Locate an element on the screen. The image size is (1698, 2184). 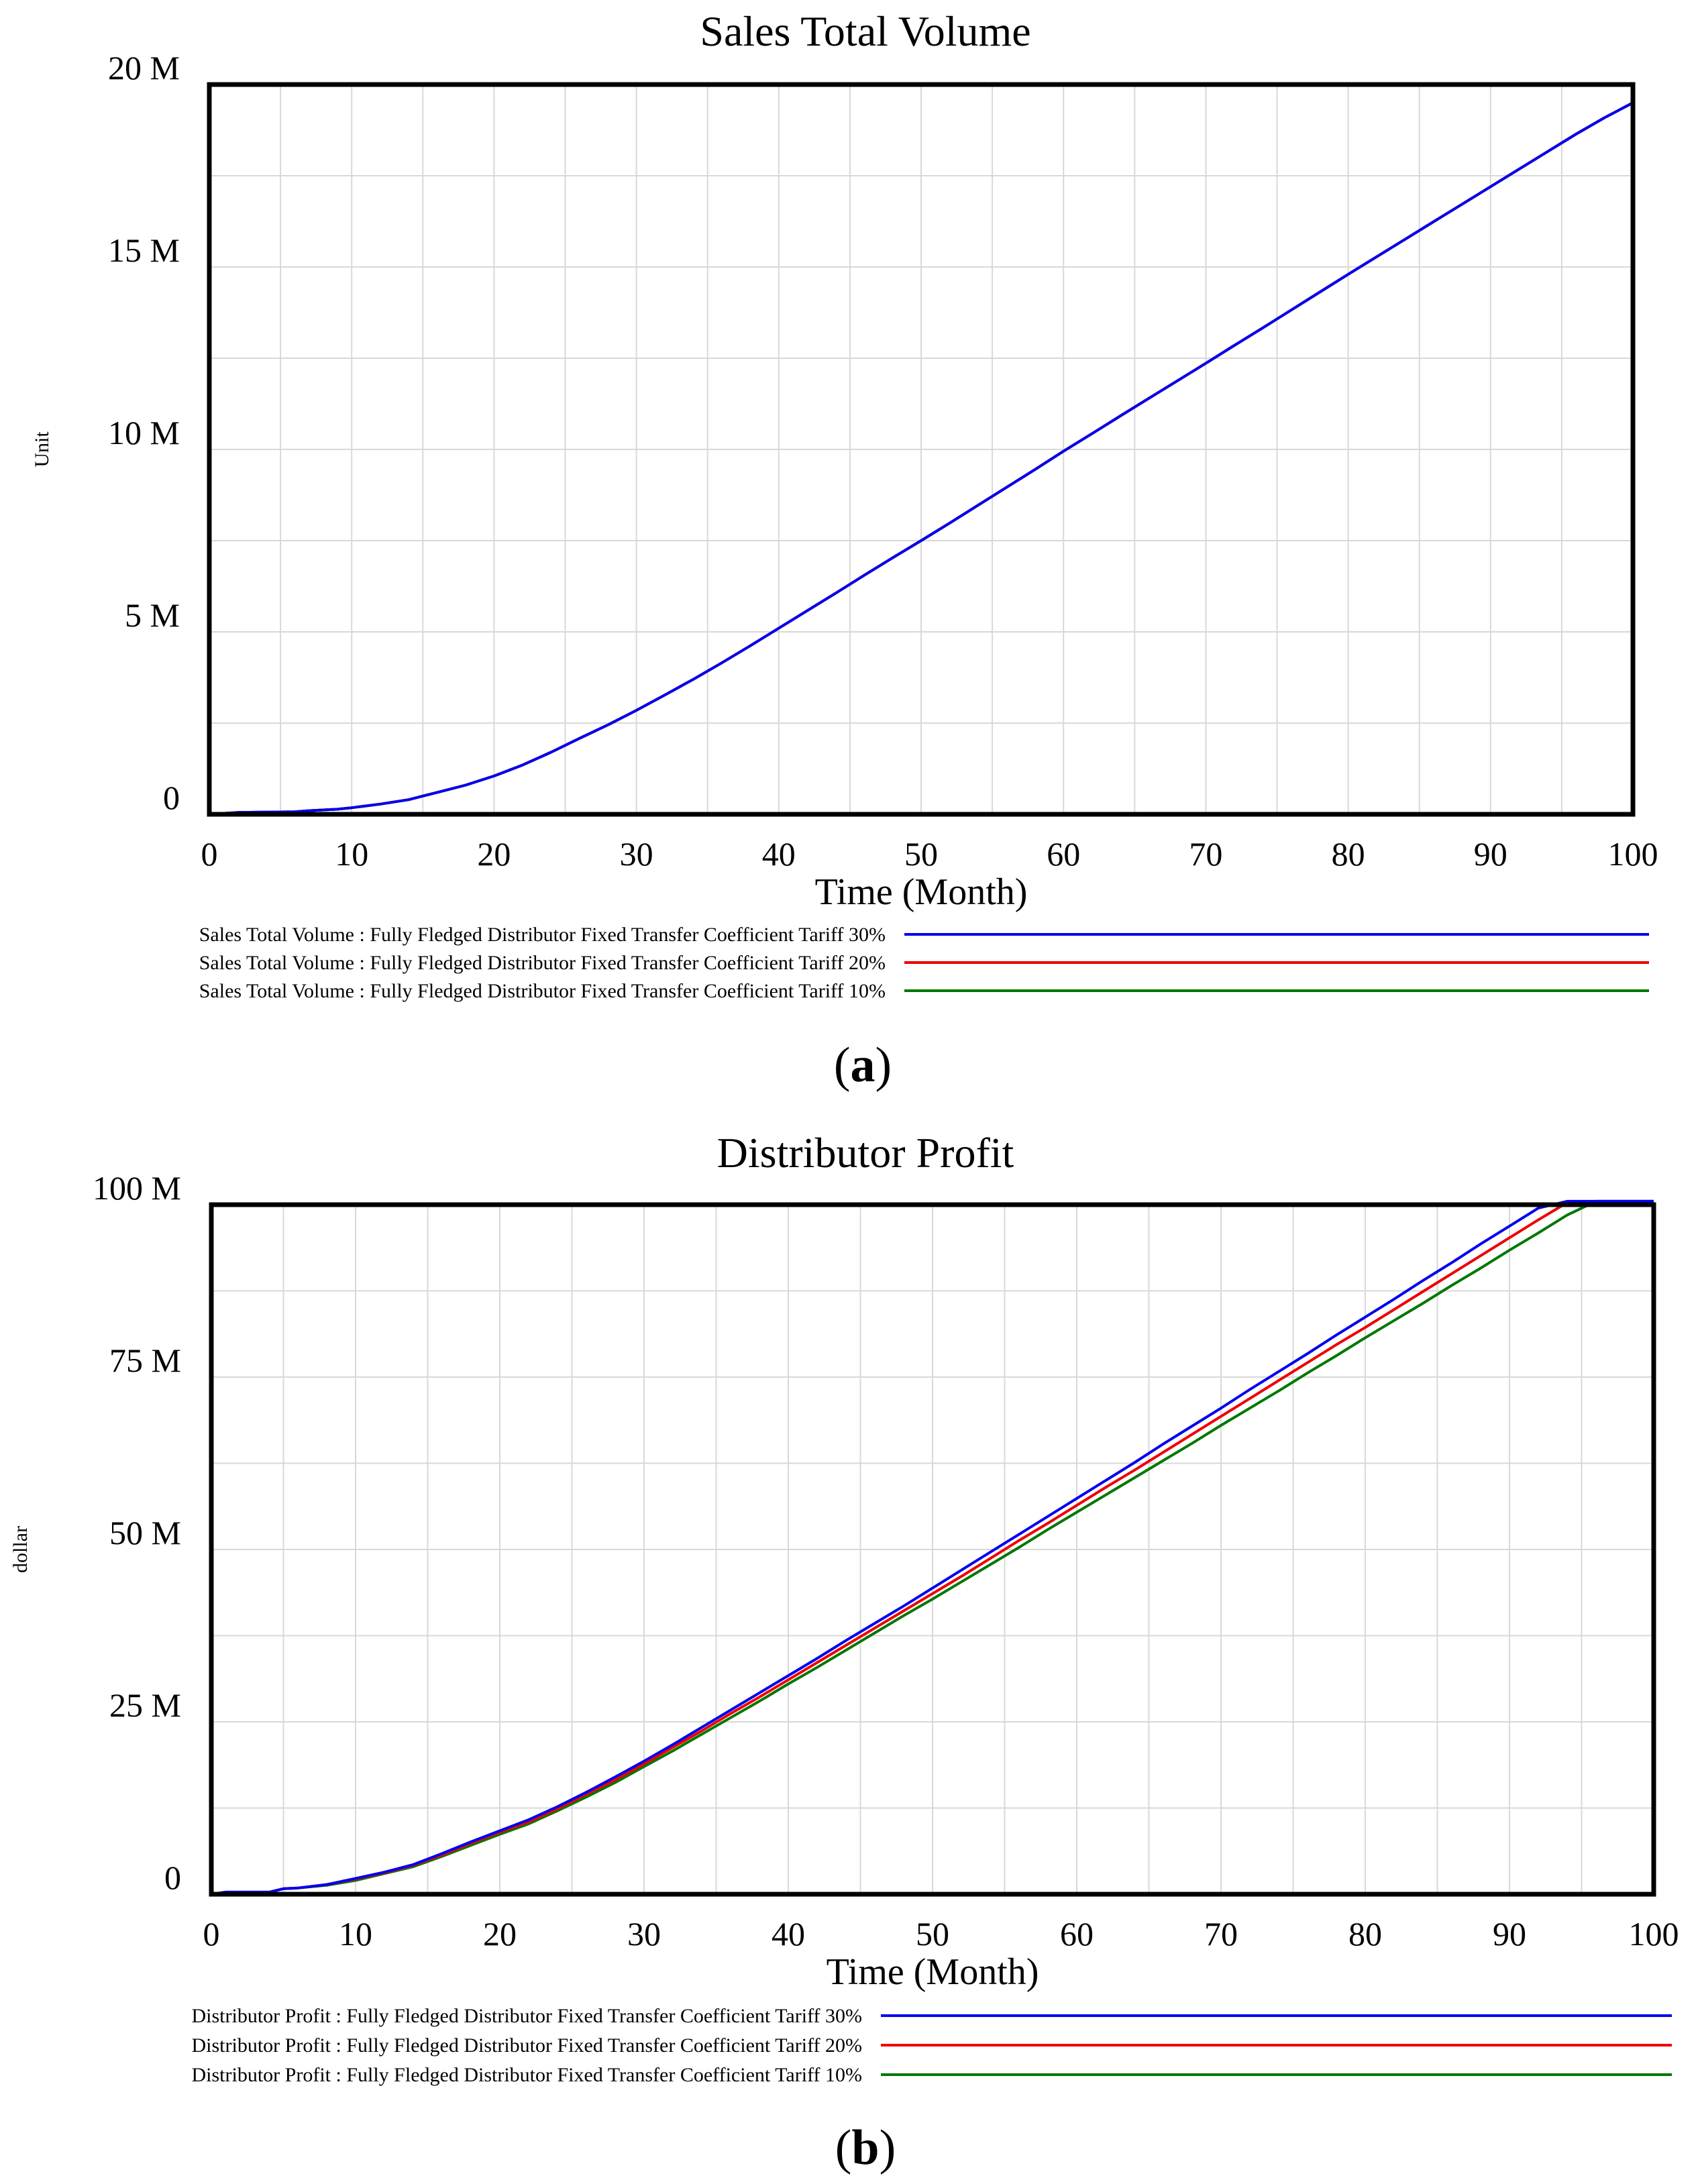
chart-title: Sales Total Volume is located at coordinates (865, 31).